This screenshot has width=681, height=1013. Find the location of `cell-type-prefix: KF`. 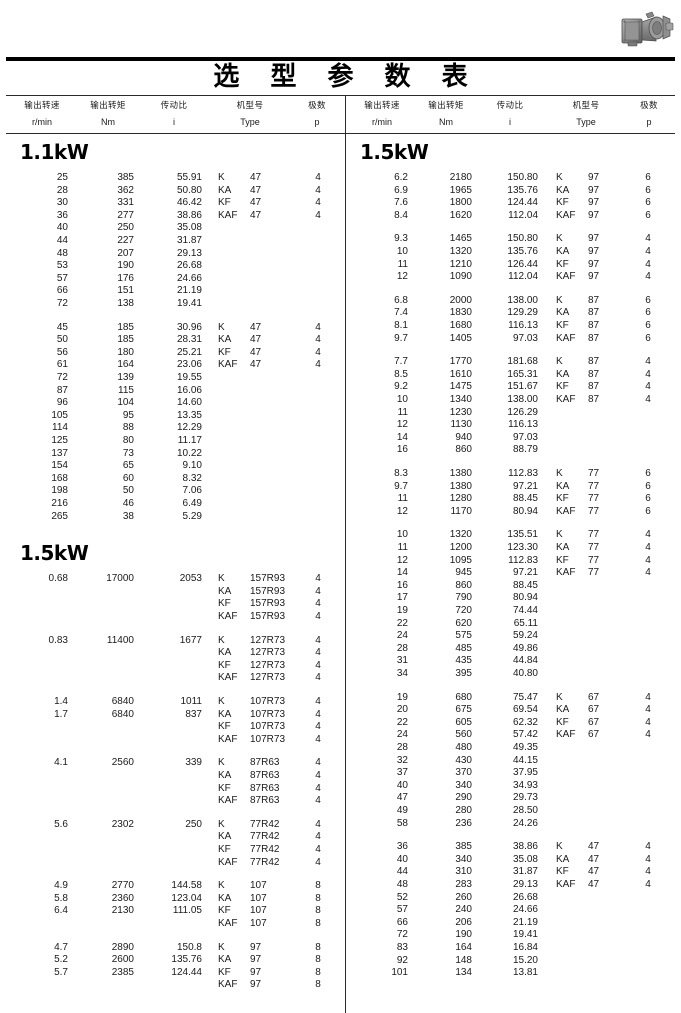

cell-type-prefix: KF is located at coordinates (224, 665).